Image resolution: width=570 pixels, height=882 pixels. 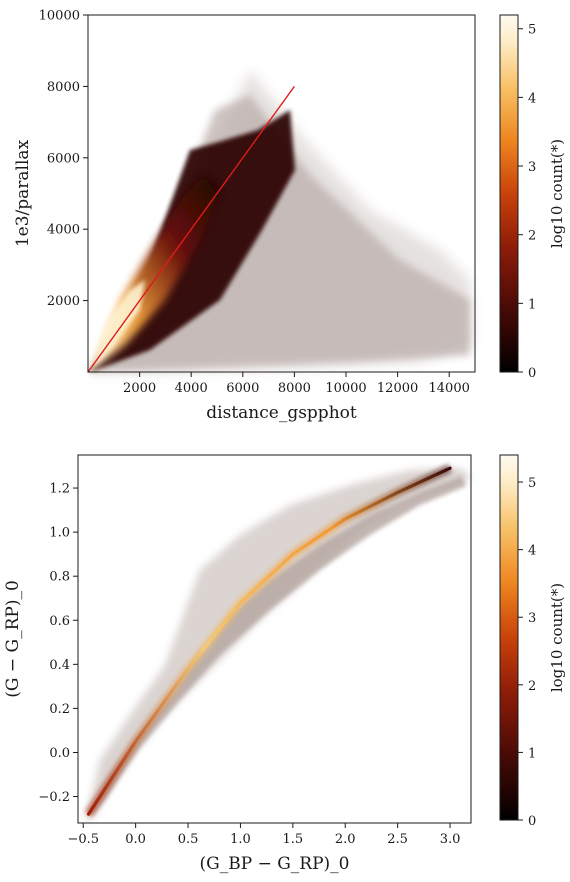 I want to click on p2-colorbar-tick-label: 4, so click(x=532, y=551).